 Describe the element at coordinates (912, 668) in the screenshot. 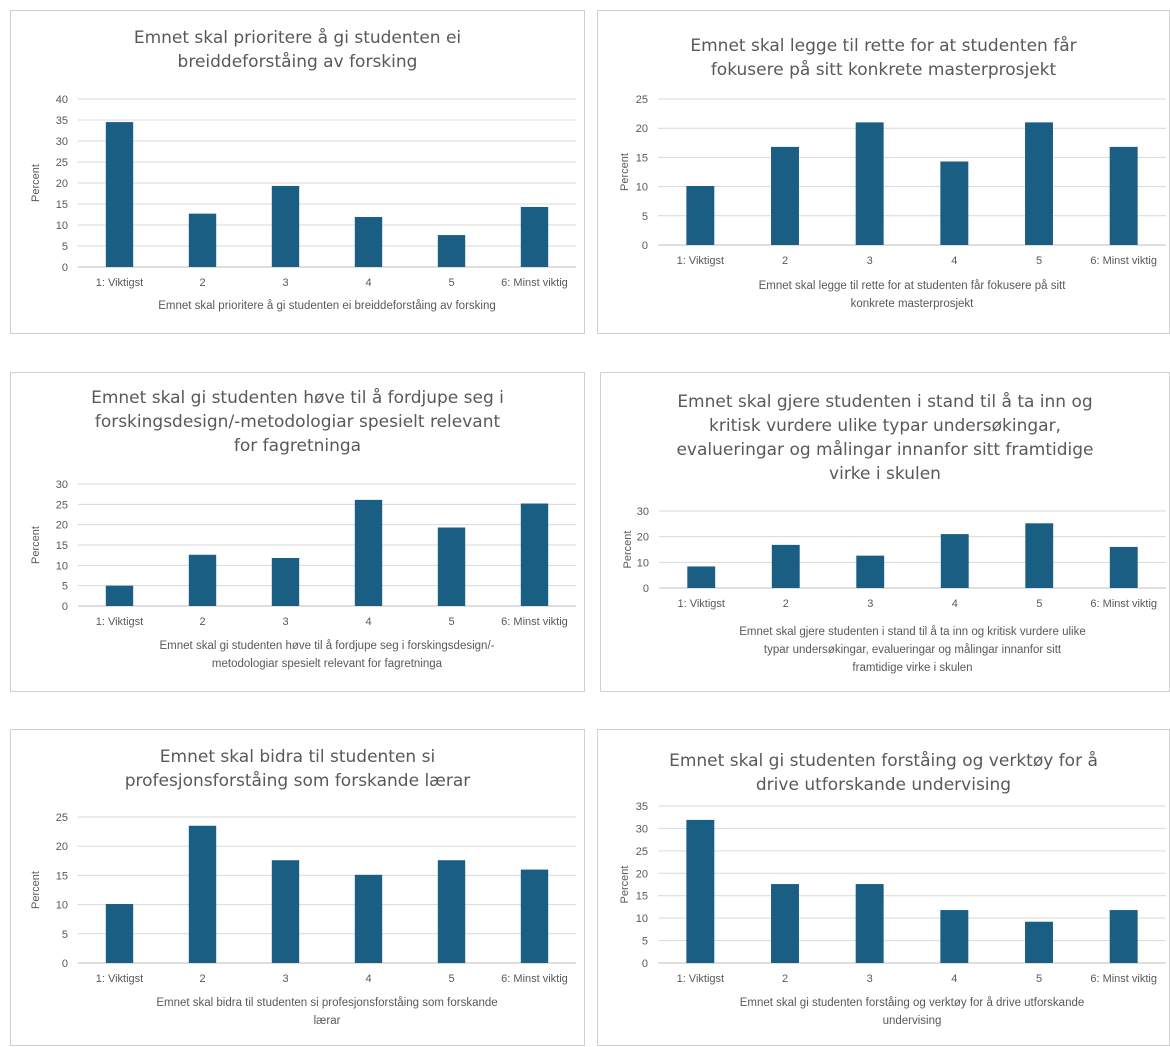

I see `x-axis-label-line: framtidige virke i skulen` at that location.